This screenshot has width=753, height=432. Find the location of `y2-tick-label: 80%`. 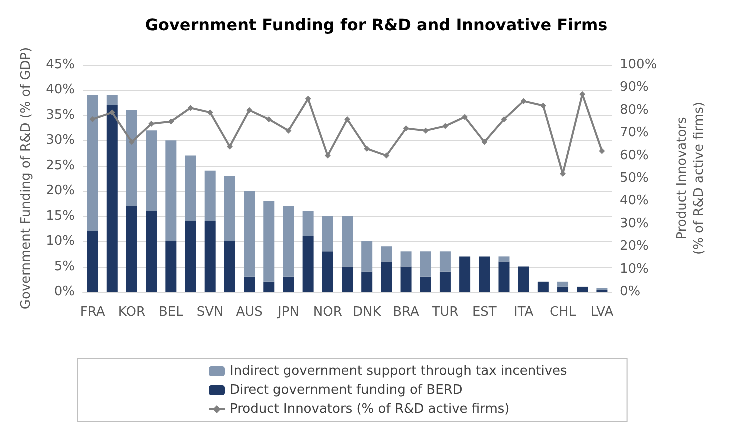

y2-tick-label: 80% is located at coordinates (634, 110).